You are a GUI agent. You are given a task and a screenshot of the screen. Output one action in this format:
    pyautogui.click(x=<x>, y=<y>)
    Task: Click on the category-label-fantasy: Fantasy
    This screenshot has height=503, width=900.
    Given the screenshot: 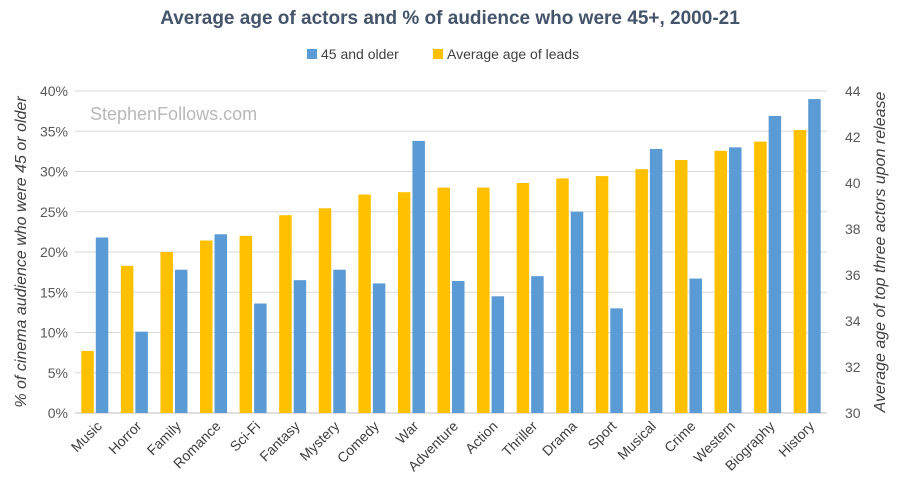 What is the action you would take?
    pyautogui.click(x=279, y=441)
    